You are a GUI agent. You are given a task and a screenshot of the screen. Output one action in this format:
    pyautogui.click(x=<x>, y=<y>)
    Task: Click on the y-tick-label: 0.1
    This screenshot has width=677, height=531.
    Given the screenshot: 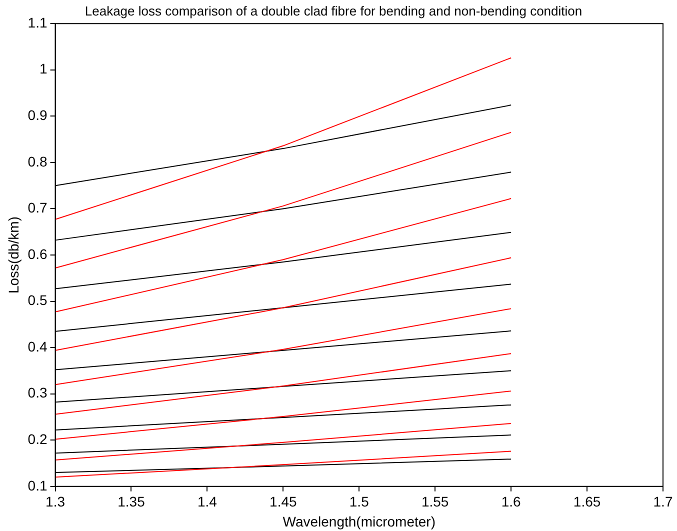 What is the action you would take?
    pyautogui.click(x=38, y=485)
    